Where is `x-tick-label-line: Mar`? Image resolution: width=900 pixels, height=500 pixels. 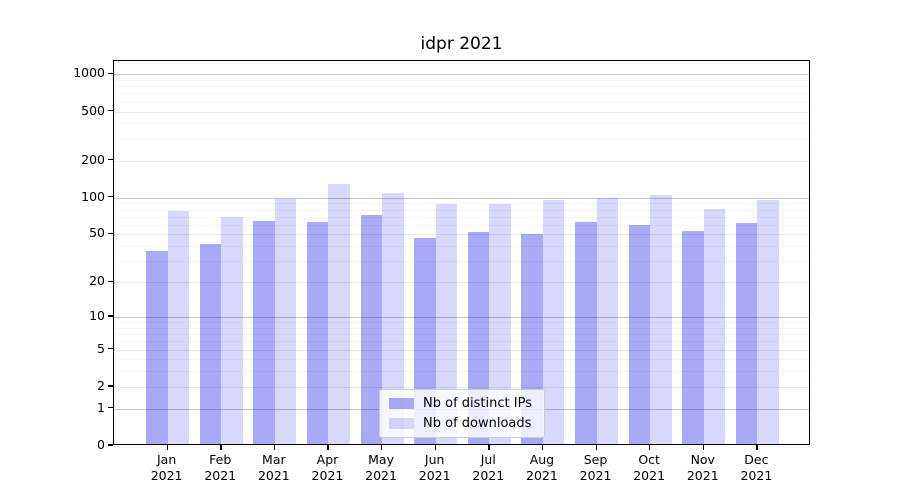
x-tick-label-line: Mar is located at coordinates (274, 459).